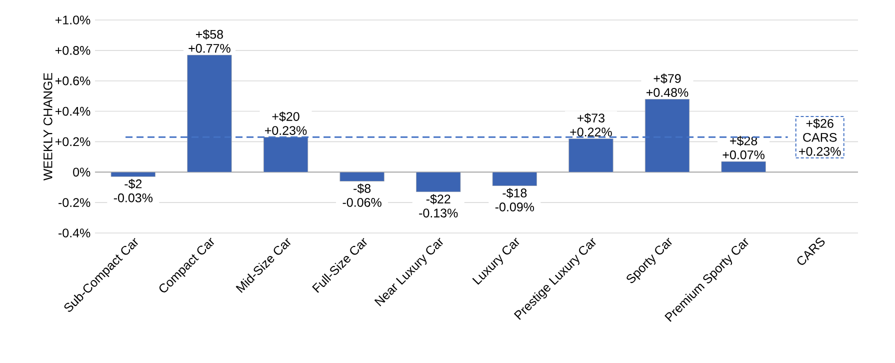 This screenshot has height=363, width=895. Describe the element at coordinates (72, 111) in the screenshot. I see `y-tick-label: +0.4%` at that location.